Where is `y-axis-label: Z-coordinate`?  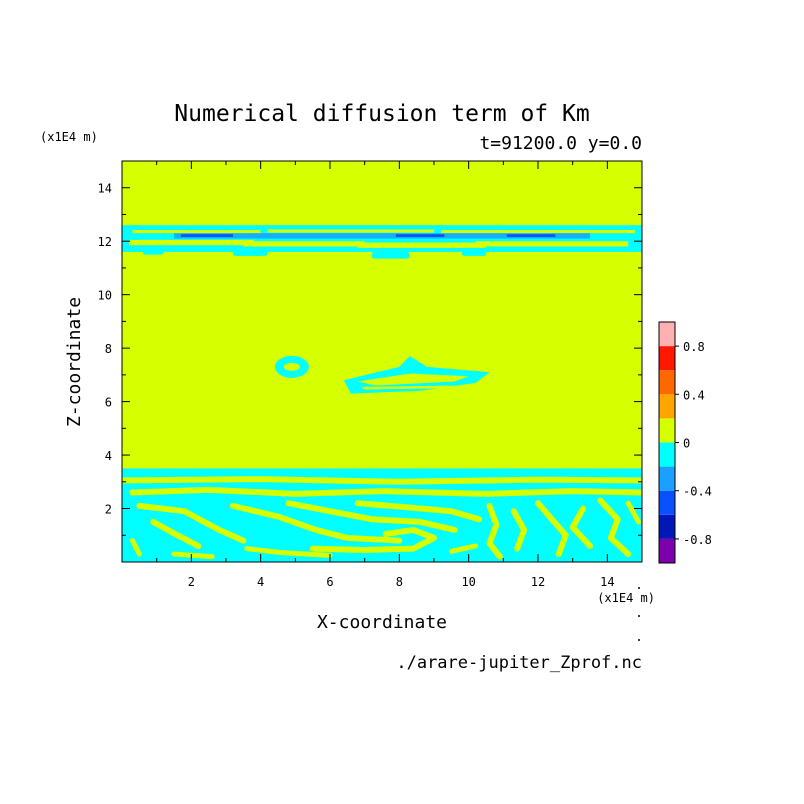 y-axis-label: Z-coordinate is located at coordinates (74, 362).